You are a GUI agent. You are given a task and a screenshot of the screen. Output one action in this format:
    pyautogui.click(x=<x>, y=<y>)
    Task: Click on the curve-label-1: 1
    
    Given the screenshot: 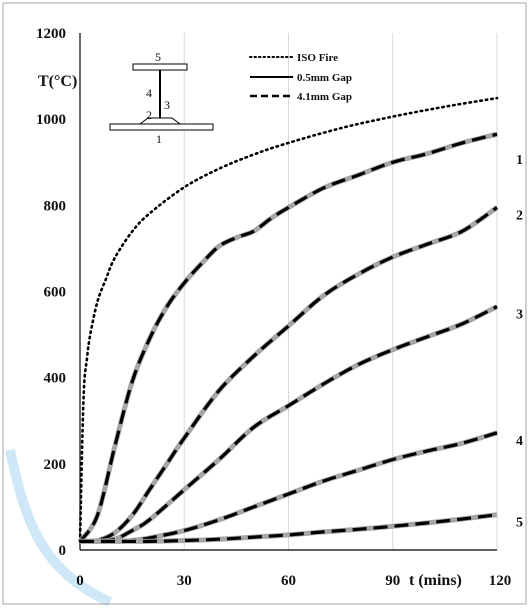 What is the action you would take?
    pyautogui.click(x=519, y=160)
    